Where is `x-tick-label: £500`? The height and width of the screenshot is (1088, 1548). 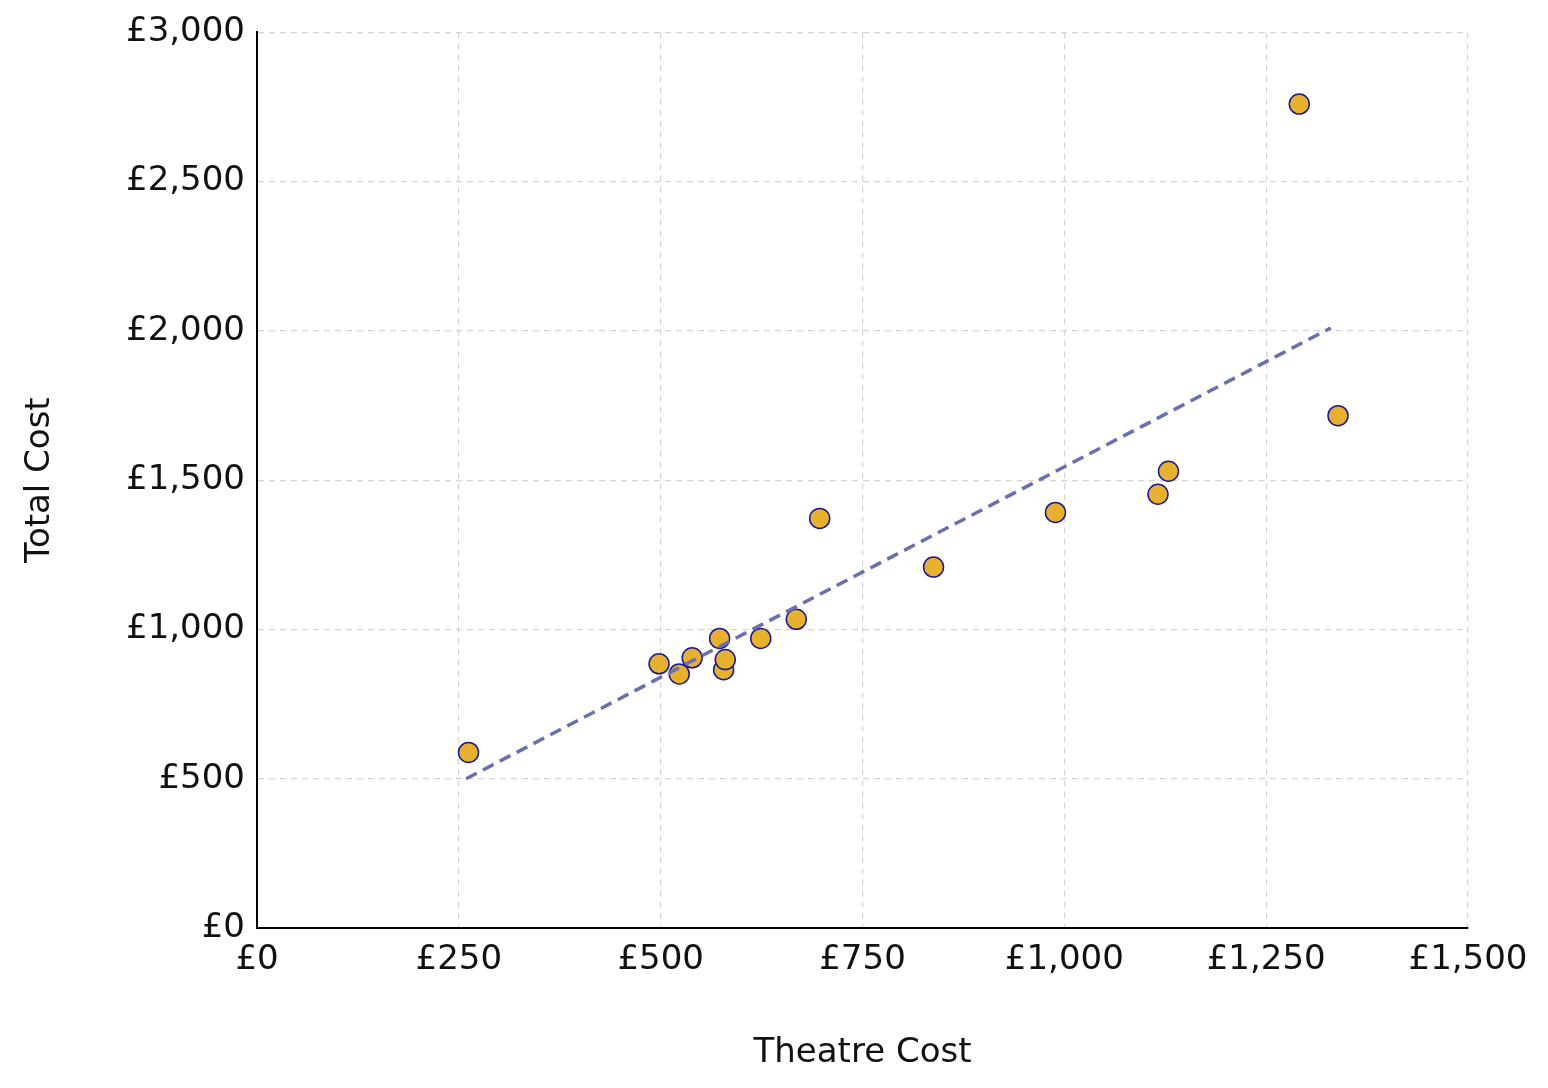
x-tick-label: £500 is located at coordinates (660, 957).